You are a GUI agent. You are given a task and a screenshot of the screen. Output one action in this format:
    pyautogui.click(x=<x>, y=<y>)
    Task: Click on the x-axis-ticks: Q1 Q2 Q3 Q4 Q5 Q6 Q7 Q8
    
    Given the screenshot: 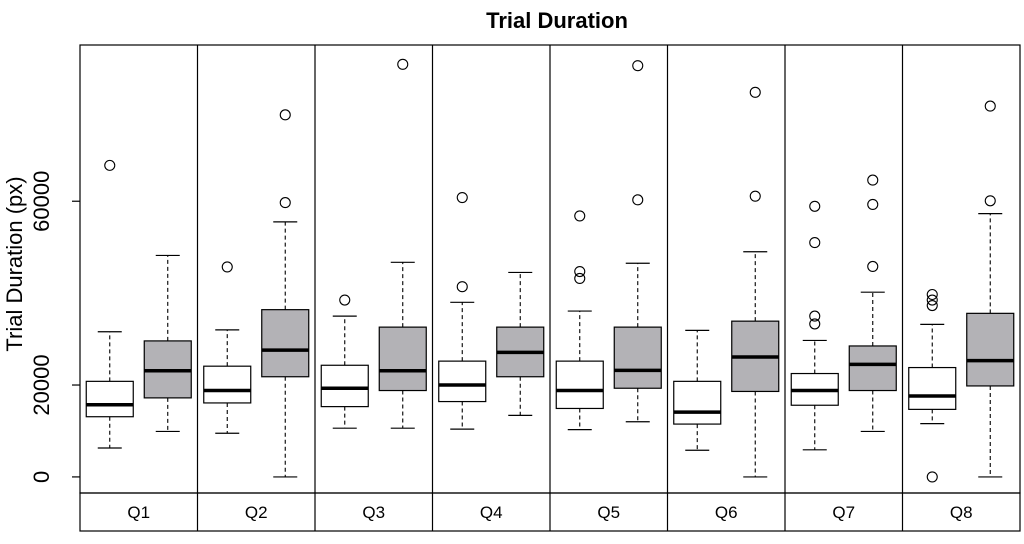 What is the action you would take?
    pyautogui.click(x=549, y=512)
    